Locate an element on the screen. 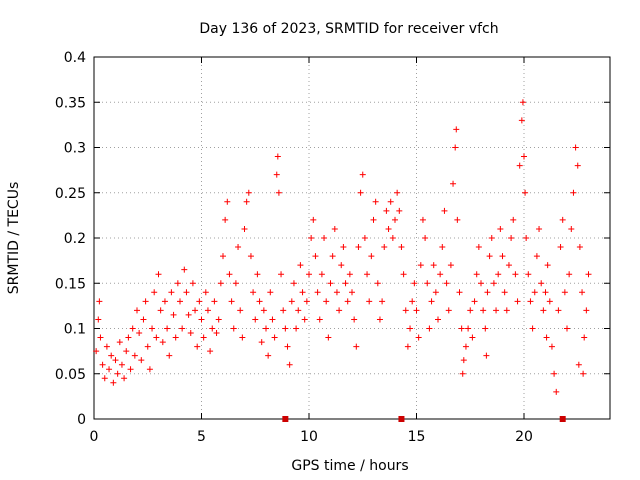 Image resolution: width=640 pixels, height=480 pixels. y-tick-label: 0.35 is located at coordinates (70, 103).